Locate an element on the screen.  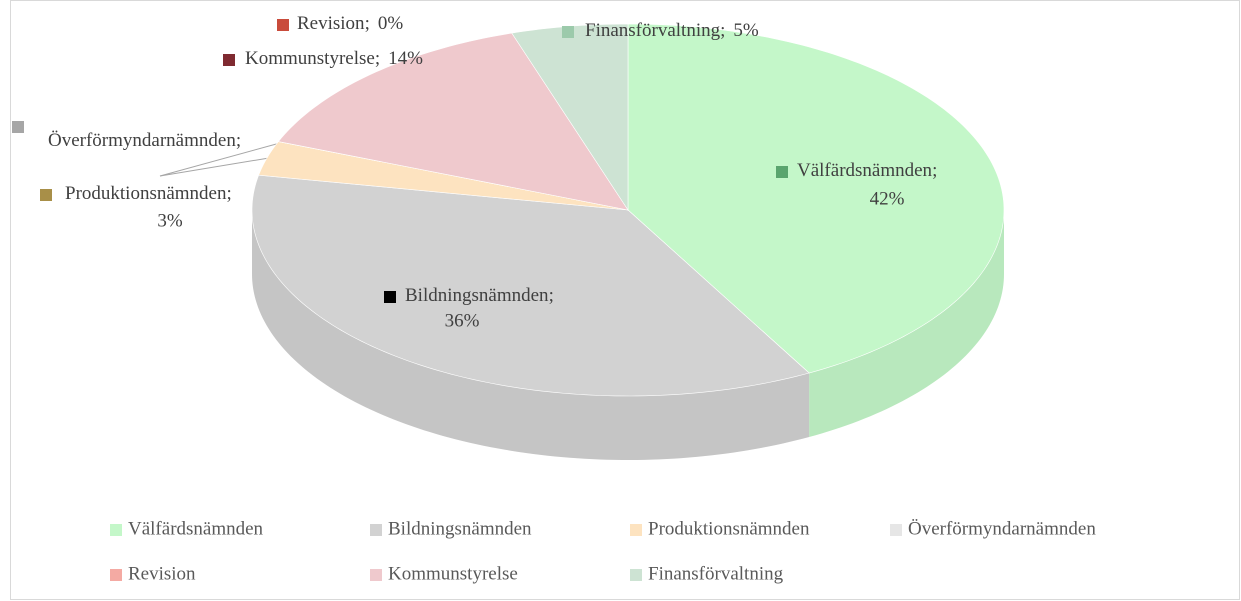
data-label: Välfärdsnämnden; is located at coordinates (867, 170).